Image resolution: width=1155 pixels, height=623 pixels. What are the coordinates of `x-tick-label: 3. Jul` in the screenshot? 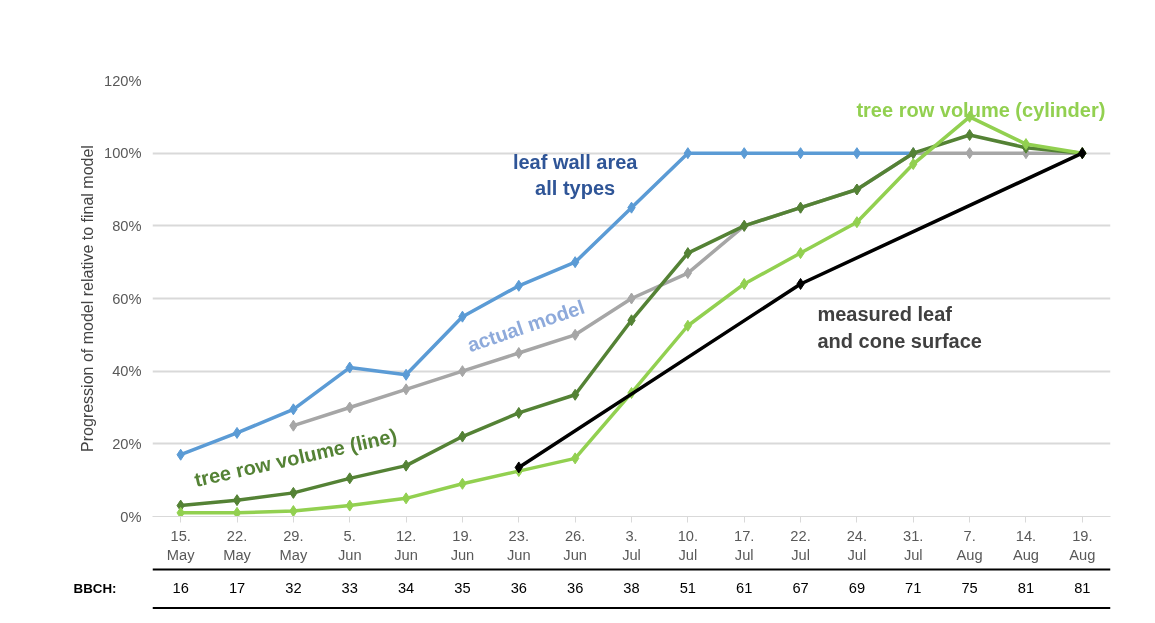 It's located at (631, 545).